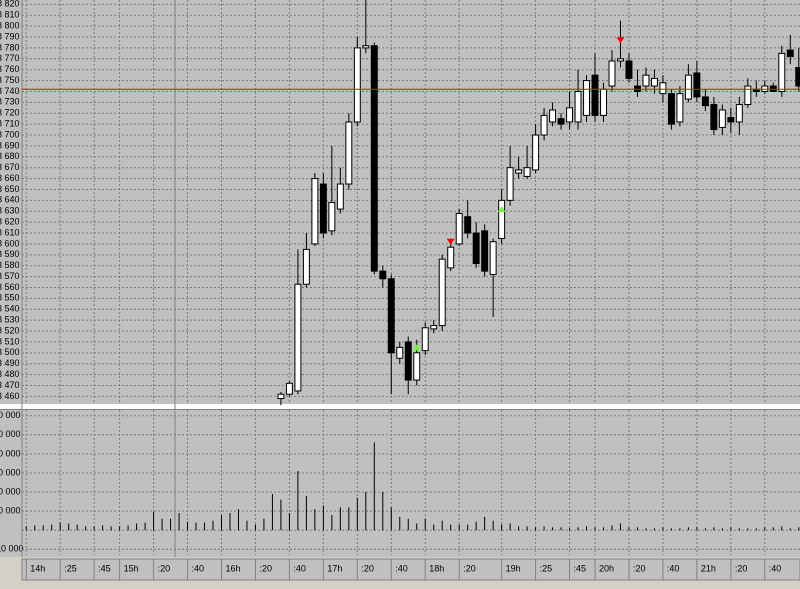 This screenshot has width=800, height=589. What do you see at coordinates (410, 569) in the screenshot?
I see `time-axis-box` at bounding box center [410, 569].